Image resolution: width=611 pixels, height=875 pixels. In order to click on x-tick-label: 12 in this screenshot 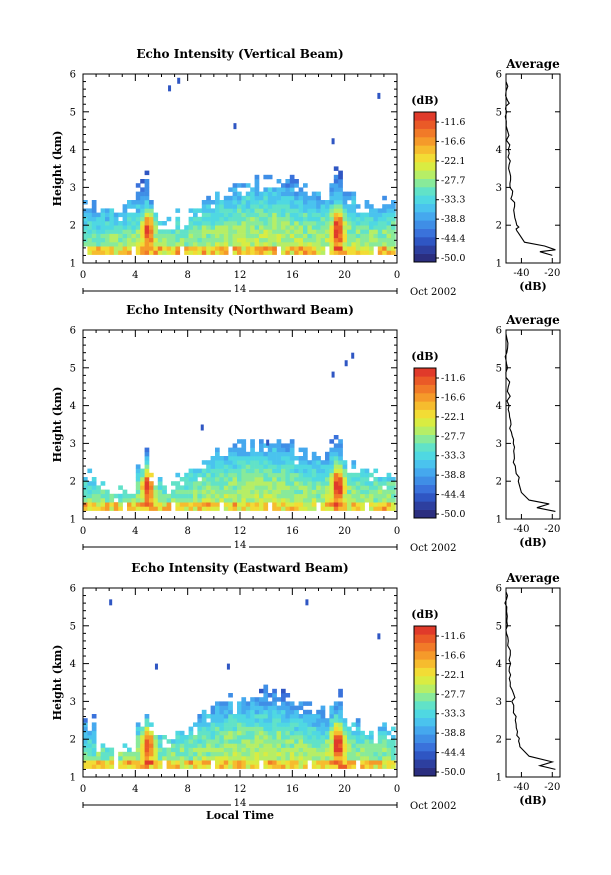, I will do `click(240, 275)`.